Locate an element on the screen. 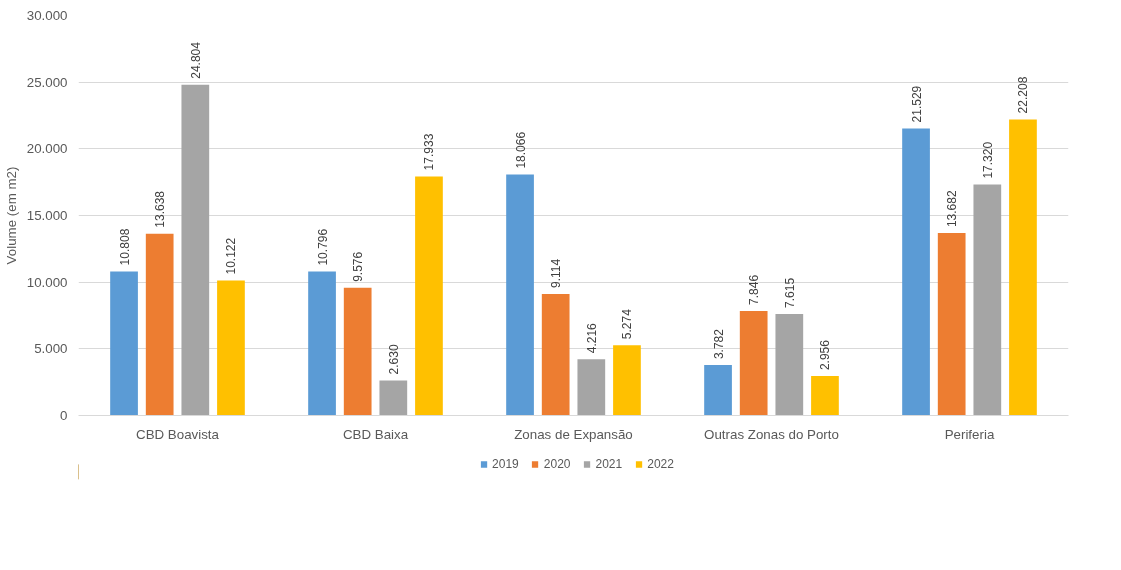 The image size is (1121, 570). data-label: 13.682 is located at coordinates (952, 209).